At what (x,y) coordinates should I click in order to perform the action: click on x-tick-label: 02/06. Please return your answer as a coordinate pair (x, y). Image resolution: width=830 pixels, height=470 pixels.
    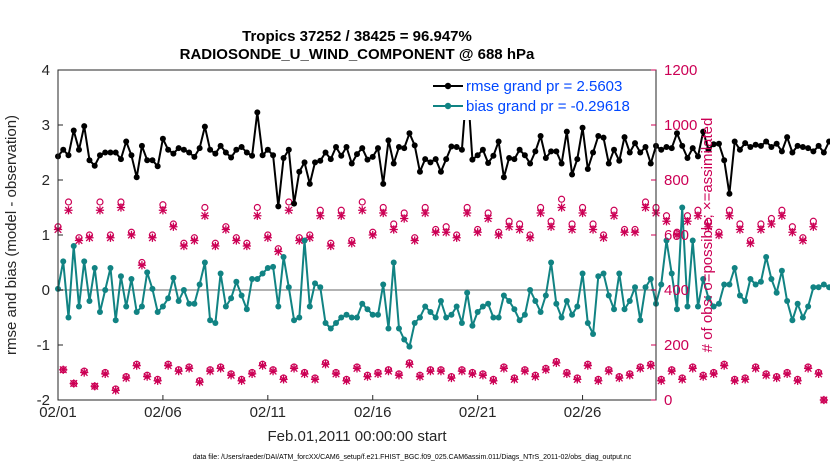
    Looking at the image, I should click on (163, 412).